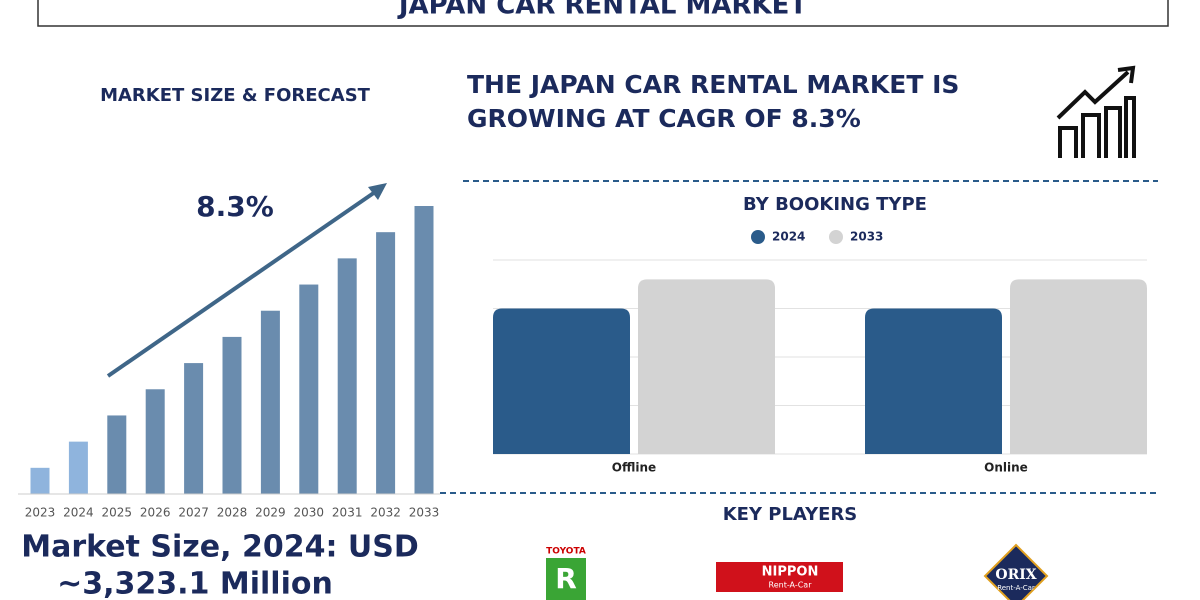 This screenshot has height=600, width=1200. What do you see at coordinates (270, 513) in the screenshot?
I see `x-tick-label: 2029` at bounding box center [270, 513].